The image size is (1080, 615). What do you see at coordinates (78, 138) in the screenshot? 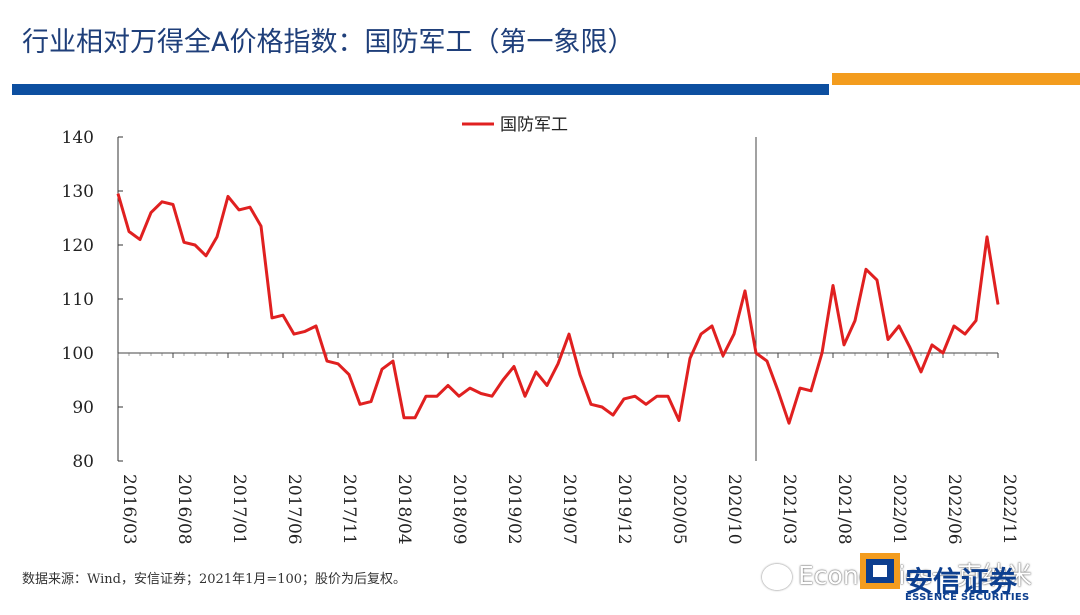
I see `y-tick-label: 140` at bounding box center [78, 138].